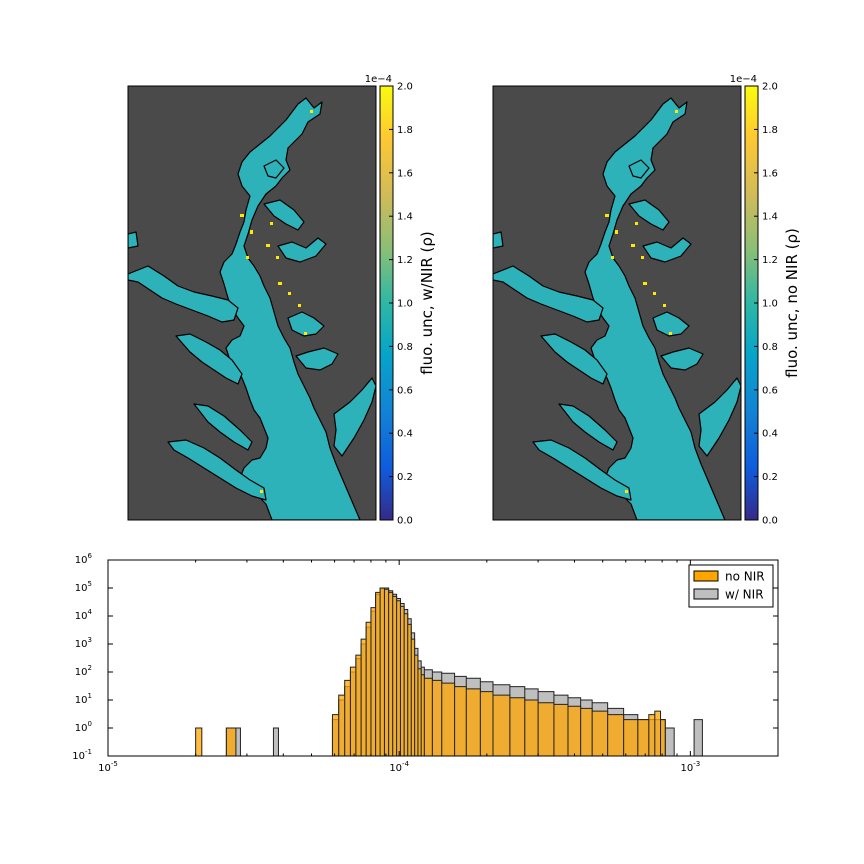 Image resolution: width=864 pixels, height=864 pixels. What do you see at coordinates (731, 586) in the screenshot?
I see `histogram-legend: no NIR w/ NIR` at bounding box center [731, 586].